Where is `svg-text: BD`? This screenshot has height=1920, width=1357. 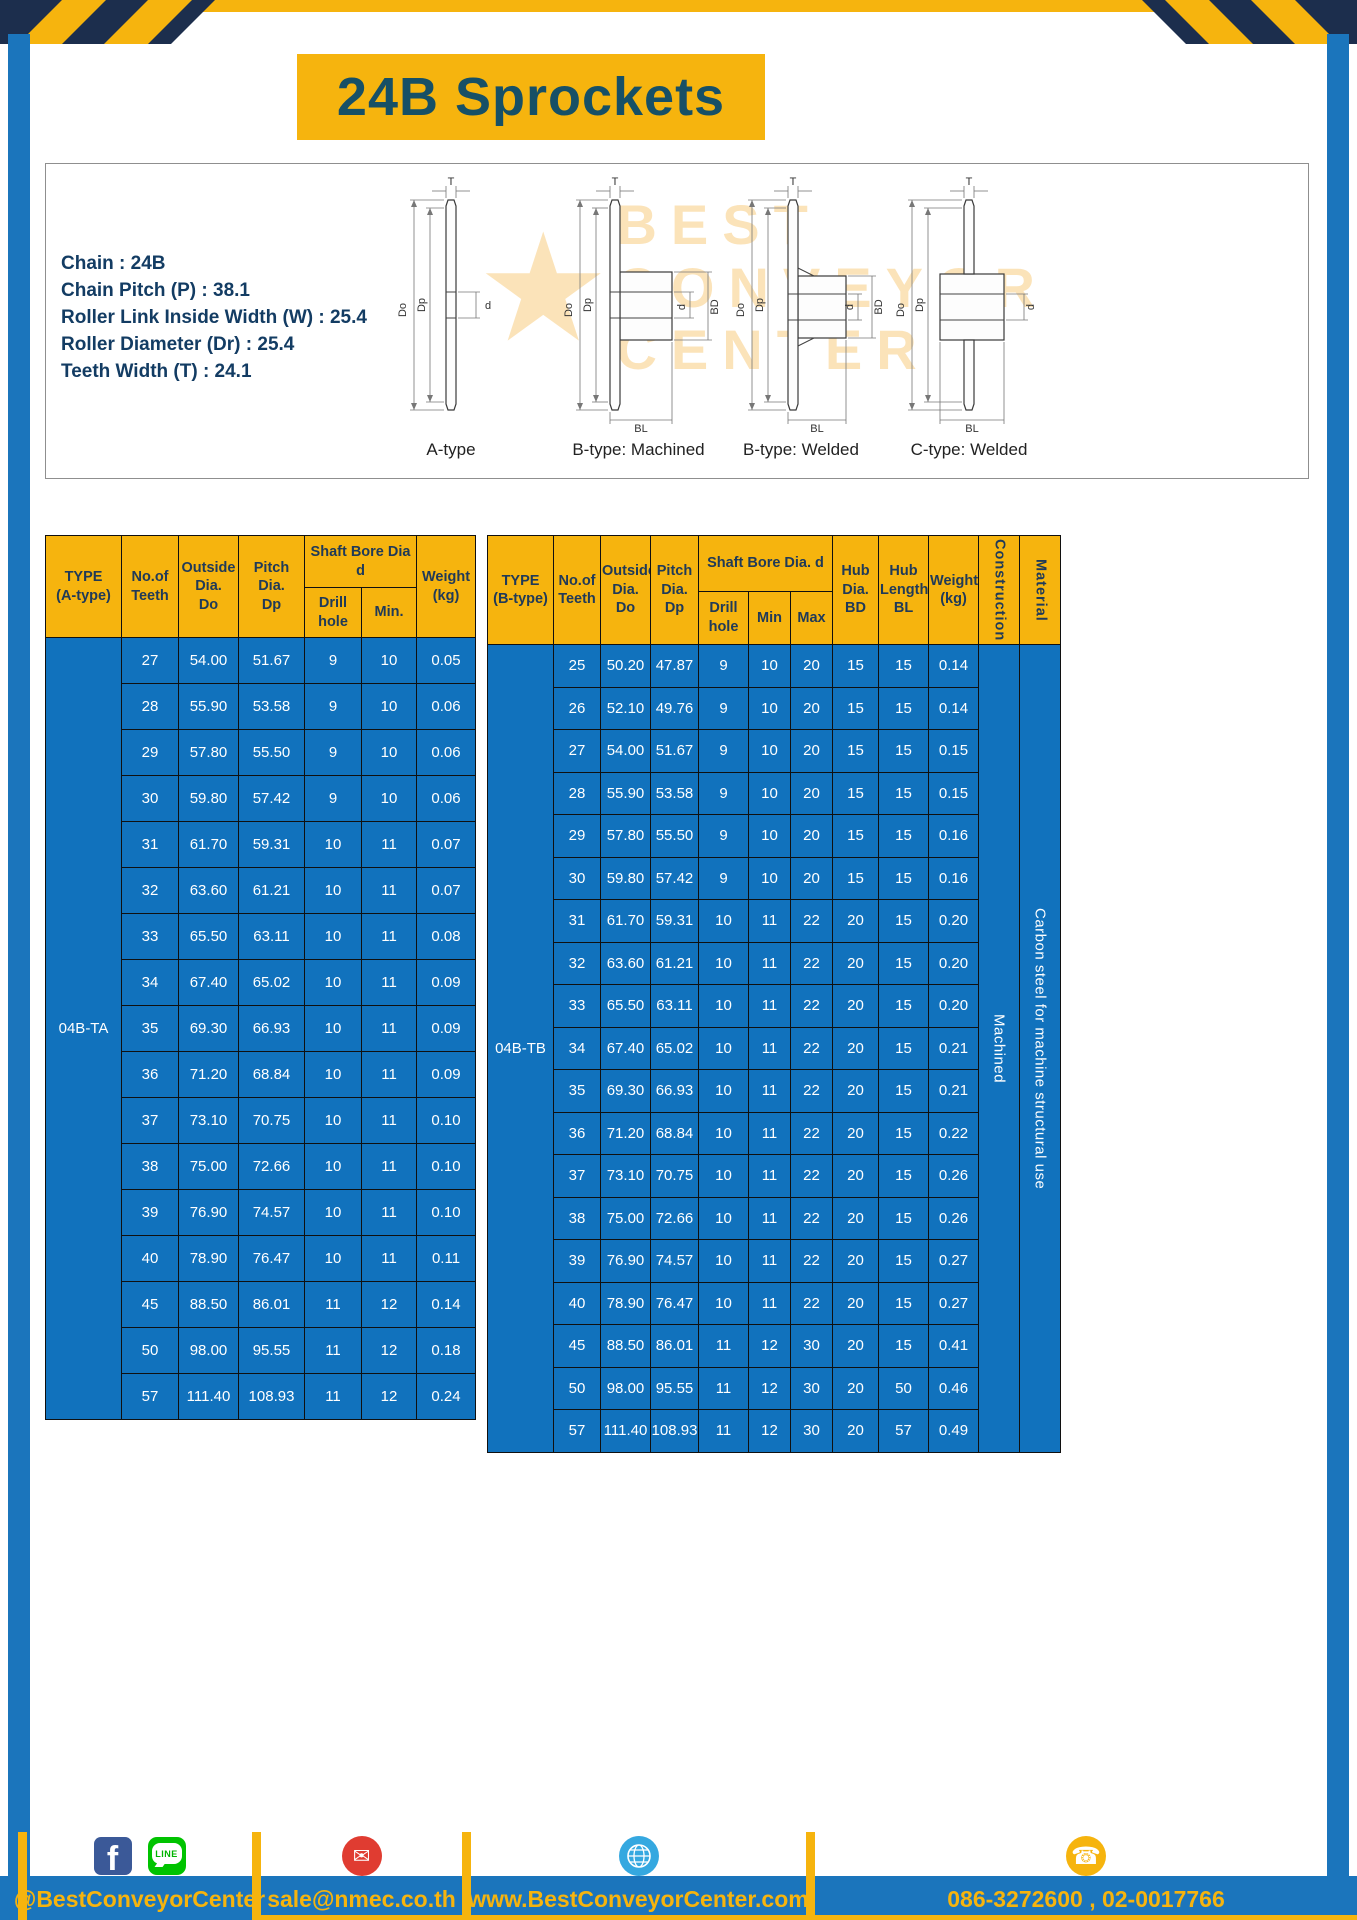 svg-text: BD is located at coordinates (879, 306).